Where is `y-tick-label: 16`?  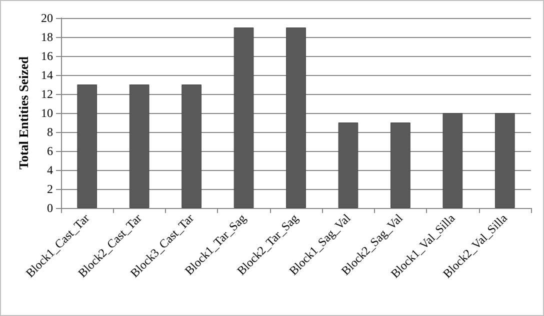 y-tick-label: 16 is located at coordinates (47, 56).